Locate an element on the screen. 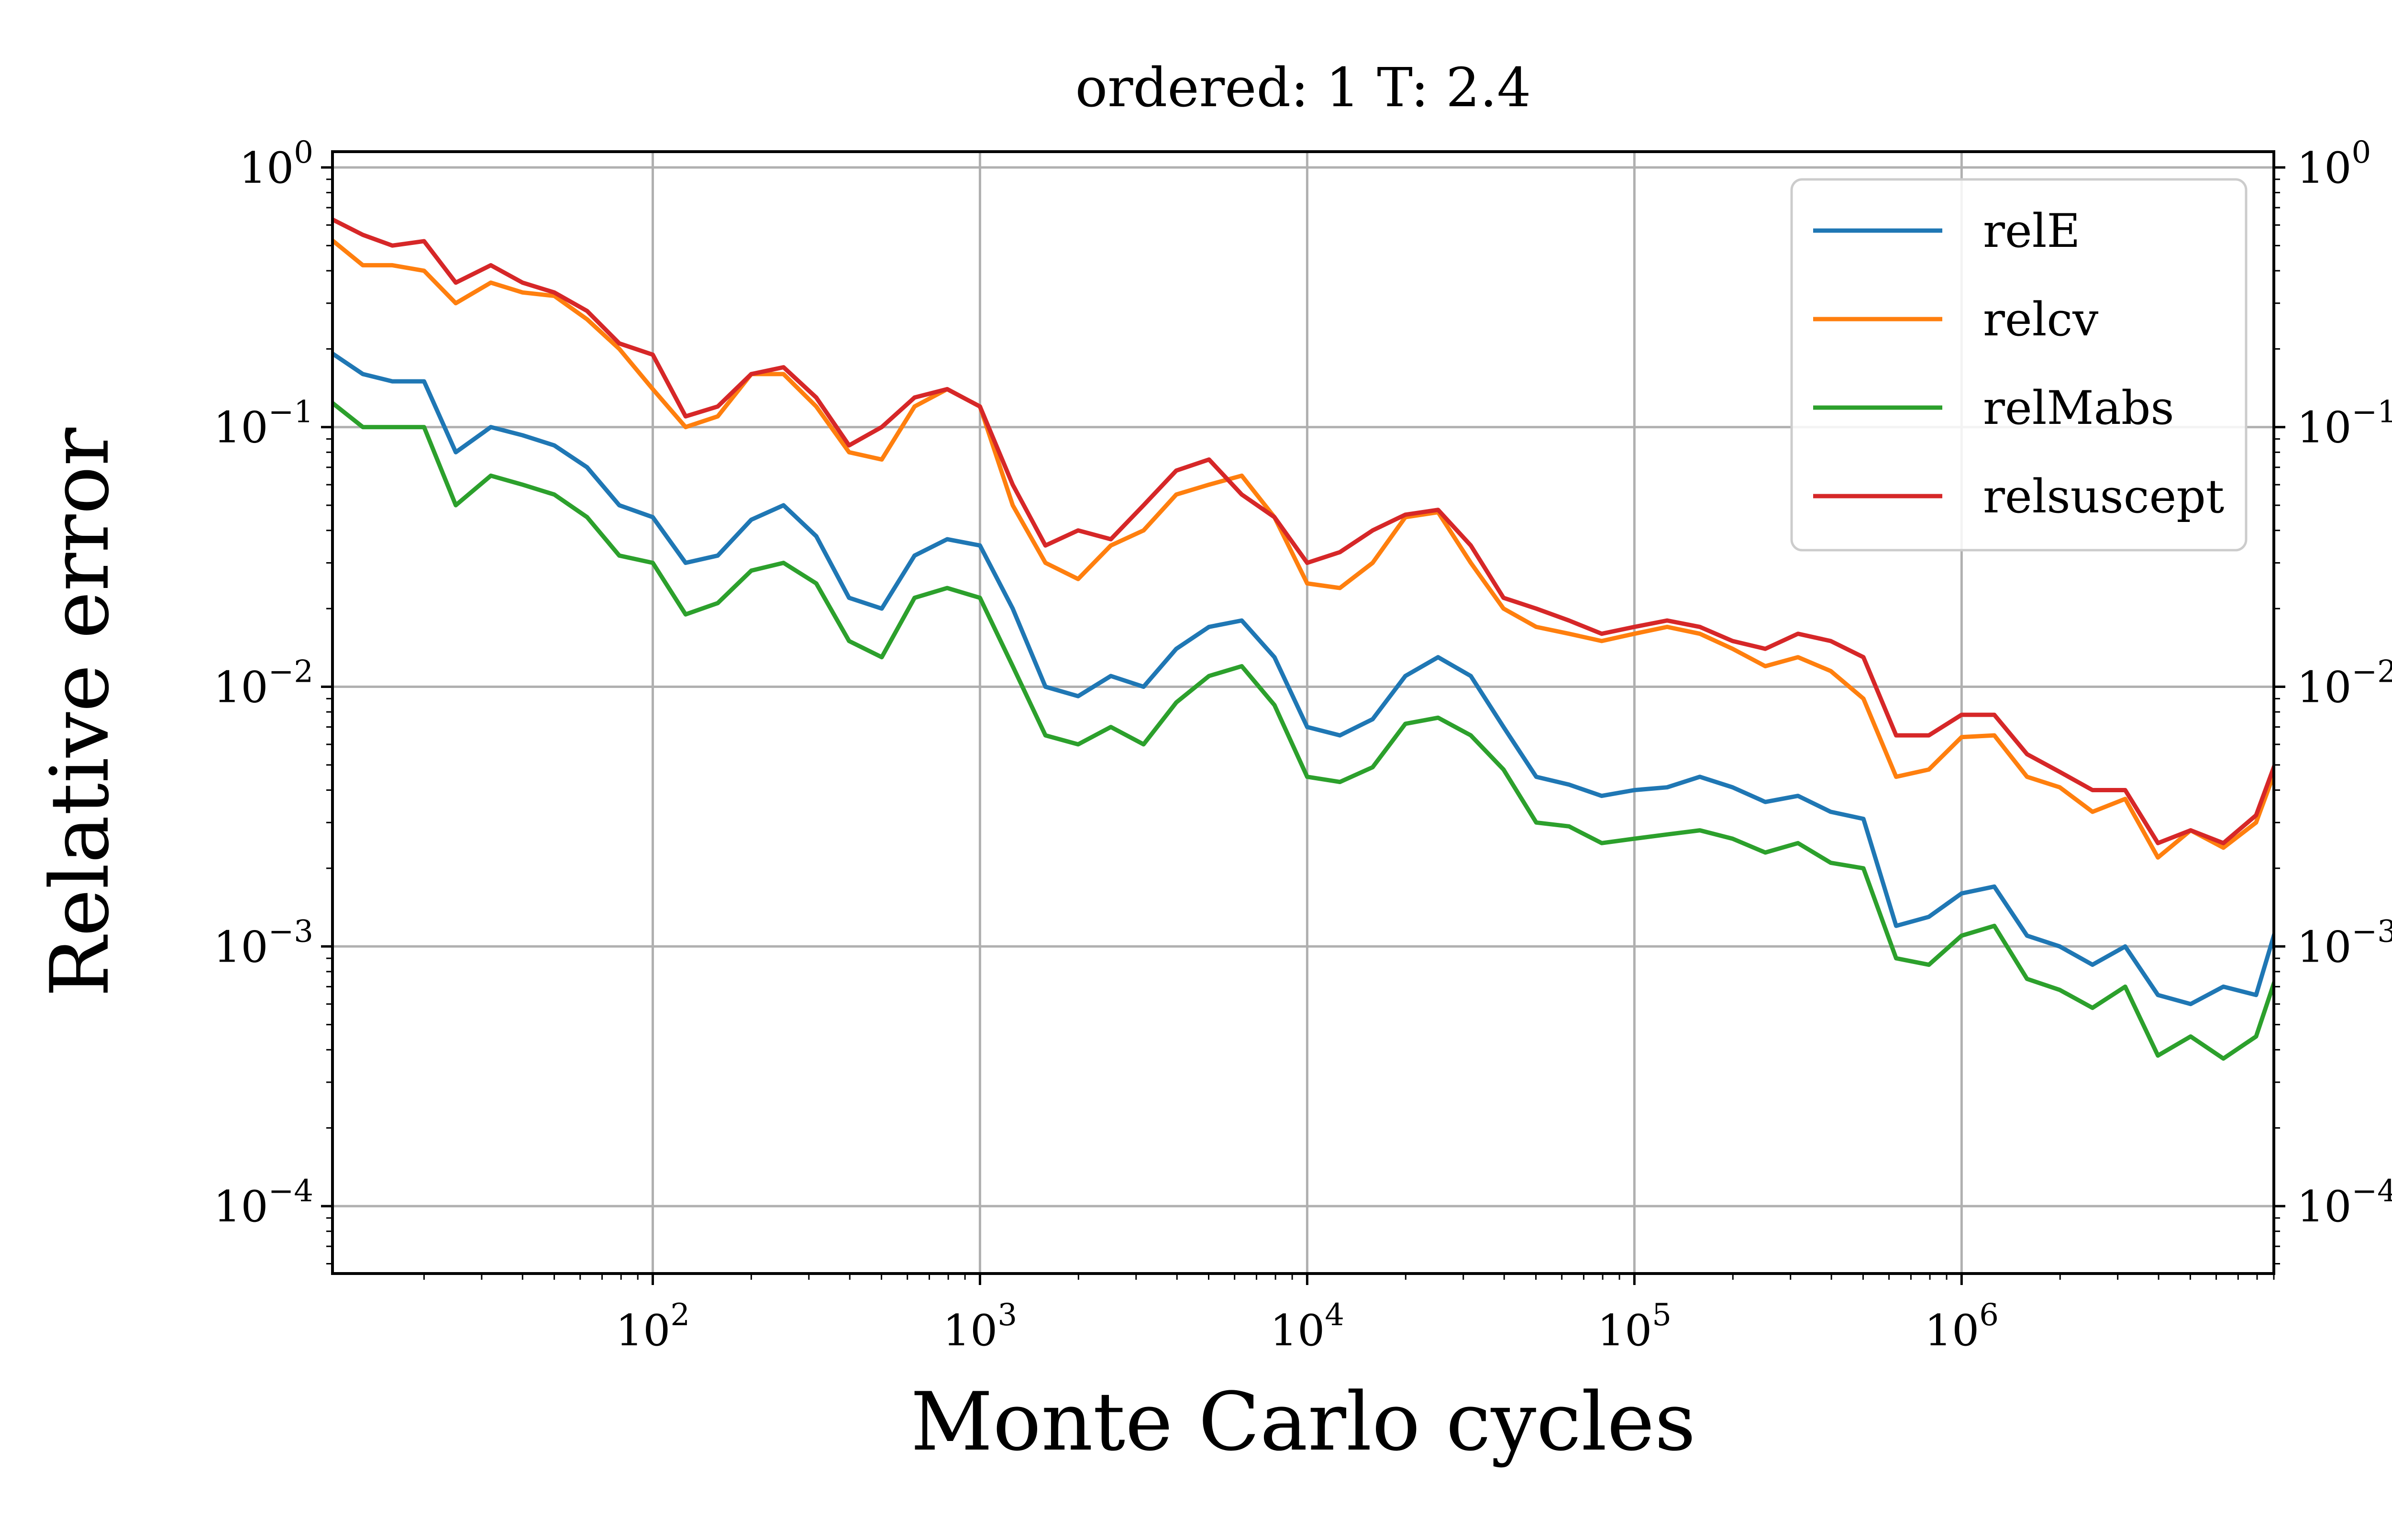 This screenshot has width=2392, height=1540. y-tick-label-exponent: −1 is located at coordinates (290, 413).